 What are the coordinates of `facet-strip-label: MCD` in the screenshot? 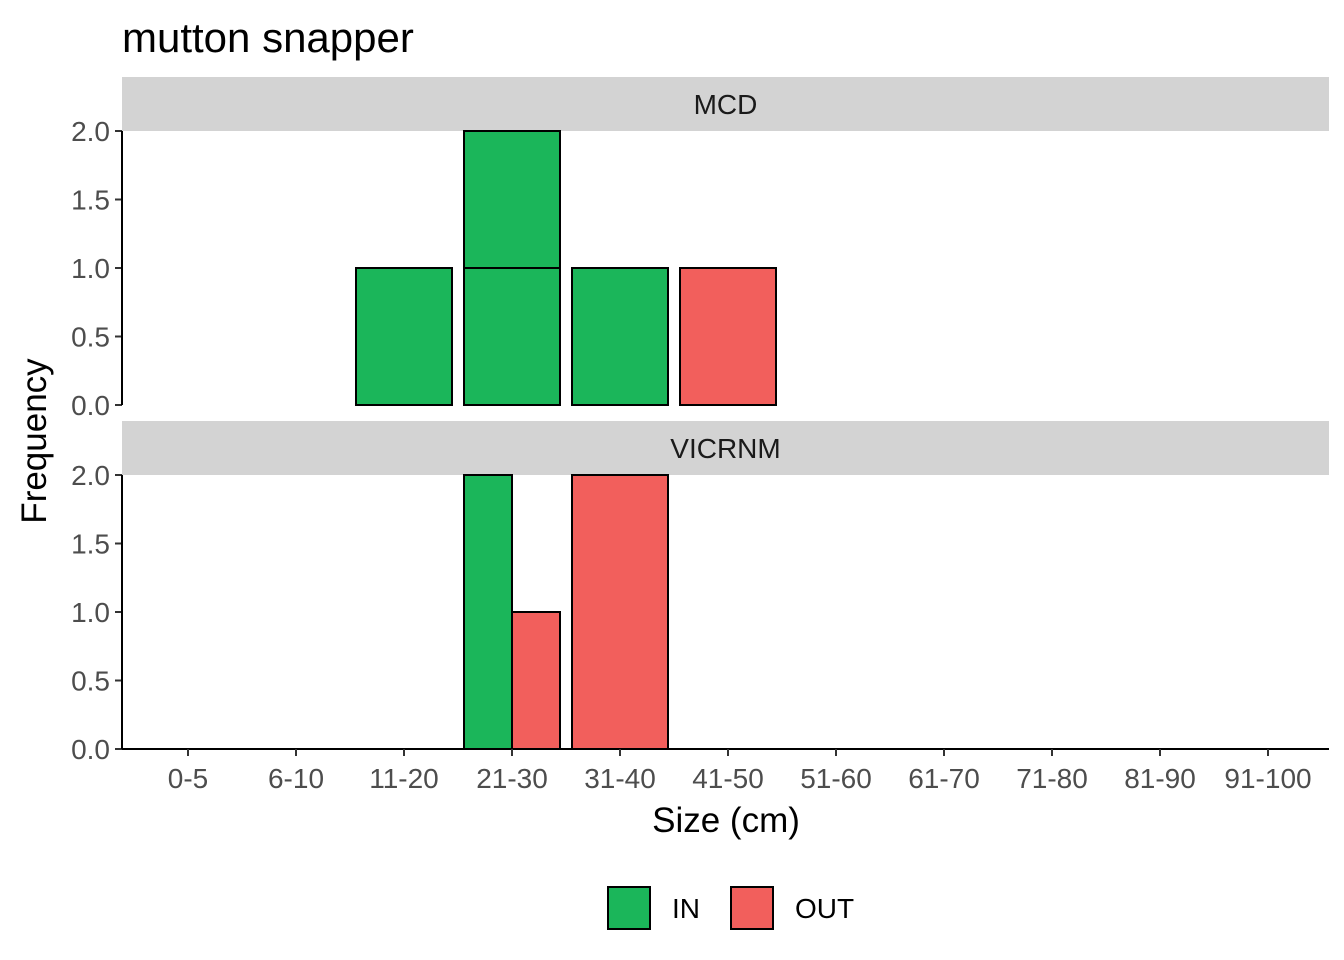 It's located at (726, 104).